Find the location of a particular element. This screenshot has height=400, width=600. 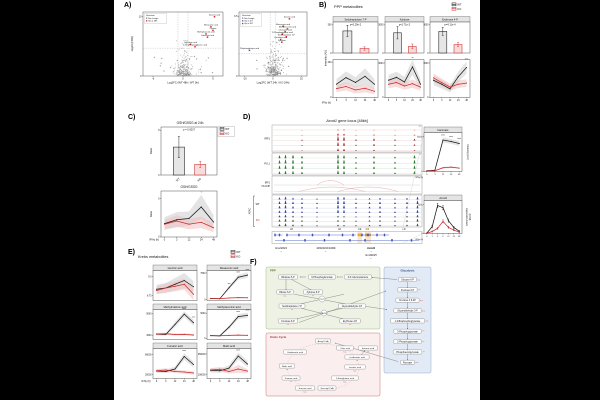

svg-text: Up in WT is located at coordinates (248, 24).